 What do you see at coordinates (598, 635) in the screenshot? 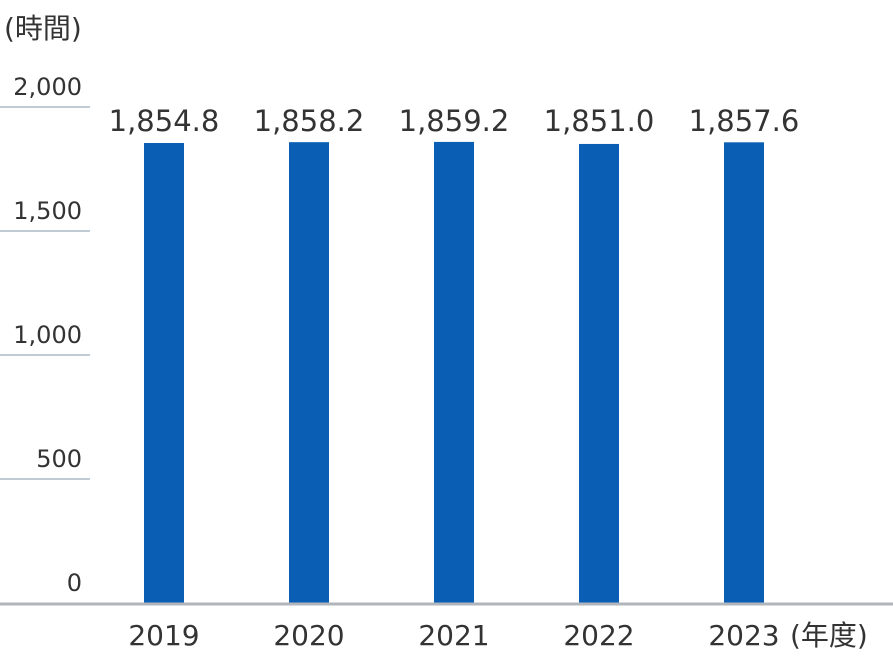
I see `x-tick-label-2022: 2022` at bounding box center [598, 635].